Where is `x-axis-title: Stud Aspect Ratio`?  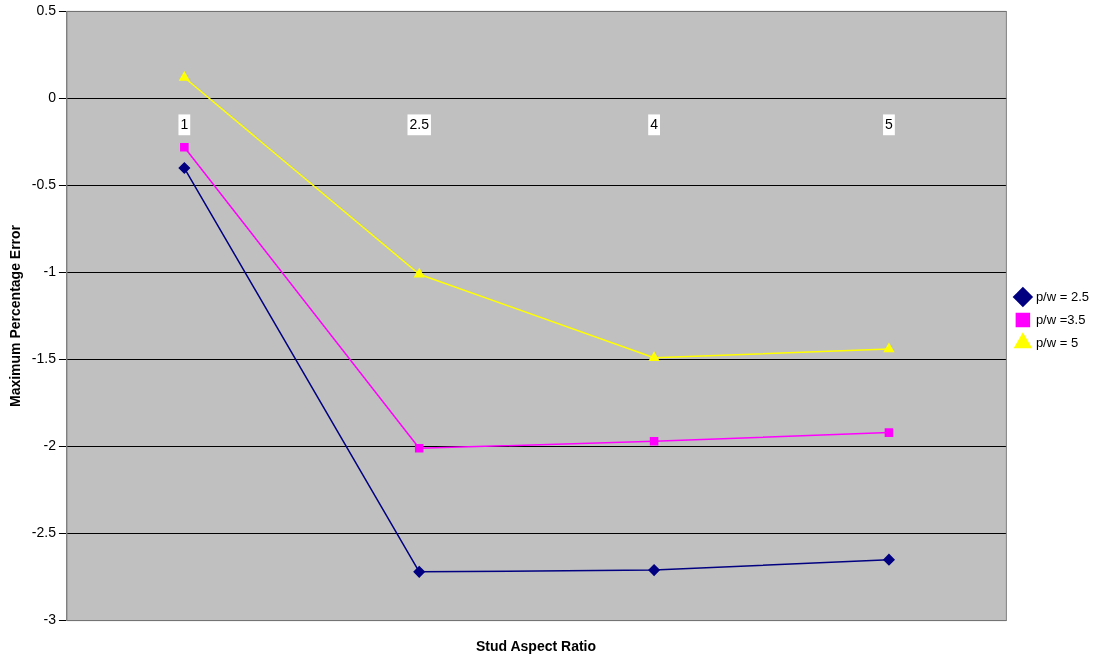 x-axis-title: Stud Aspect Ratio is located at coordinates (535, 646).